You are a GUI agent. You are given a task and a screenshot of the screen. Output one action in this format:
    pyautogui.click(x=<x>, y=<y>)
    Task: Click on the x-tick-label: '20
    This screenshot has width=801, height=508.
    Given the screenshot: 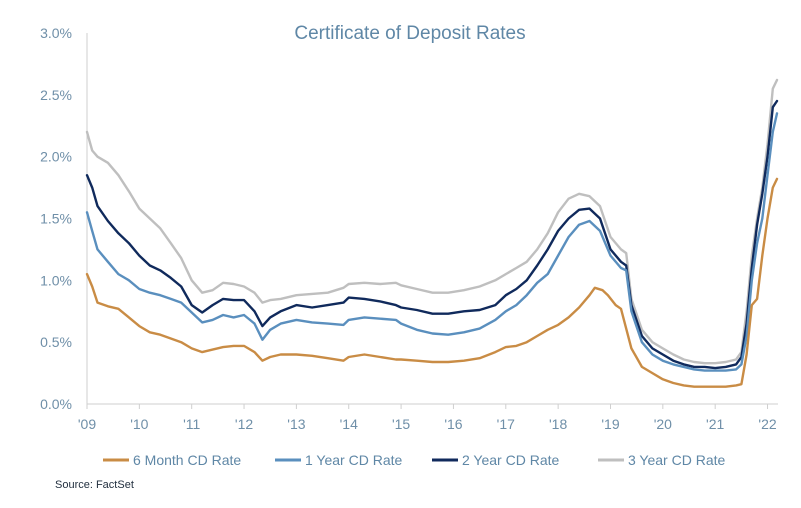 What is the action you would take?
    pyautogui.click(x=663, y=424)
    